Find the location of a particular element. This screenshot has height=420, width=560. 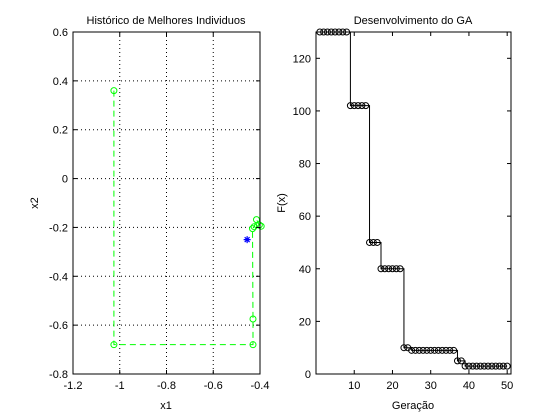

ga-x-tick-label: 30 is located at coordinates (431, 386).